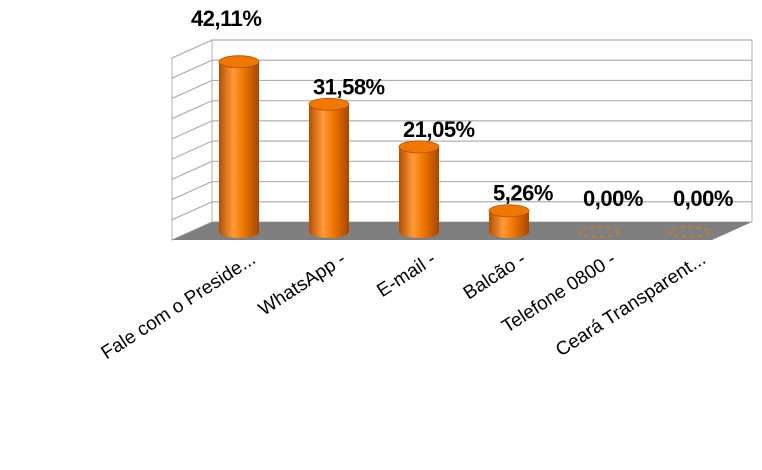  Describe the element at coordinates (495, 277) in the screenshot. I see `category-label: Balcão -` at that location.